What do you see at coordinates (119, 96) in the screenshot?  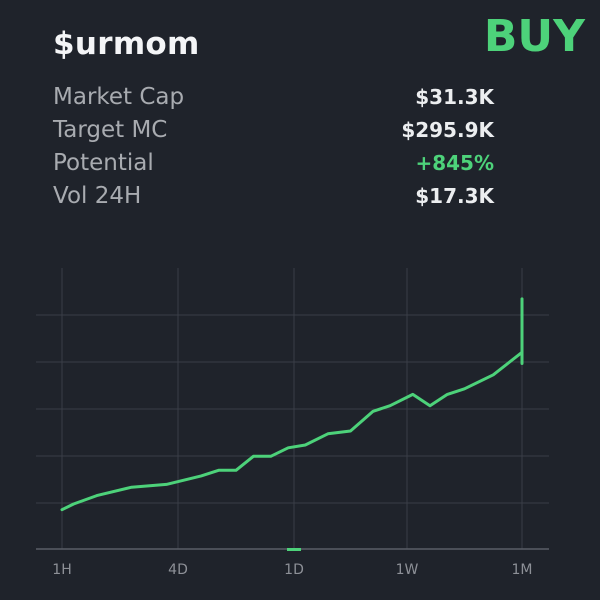 I see `stat-label: Market Cap` at bounding box center [119, 96].